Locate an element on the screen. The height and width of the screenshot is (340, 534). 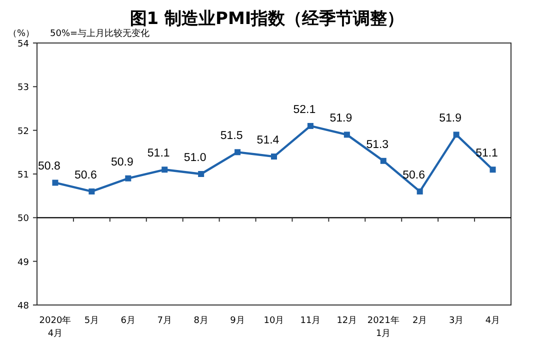
data-label: 51.5 is located at coordinates (231, 136).